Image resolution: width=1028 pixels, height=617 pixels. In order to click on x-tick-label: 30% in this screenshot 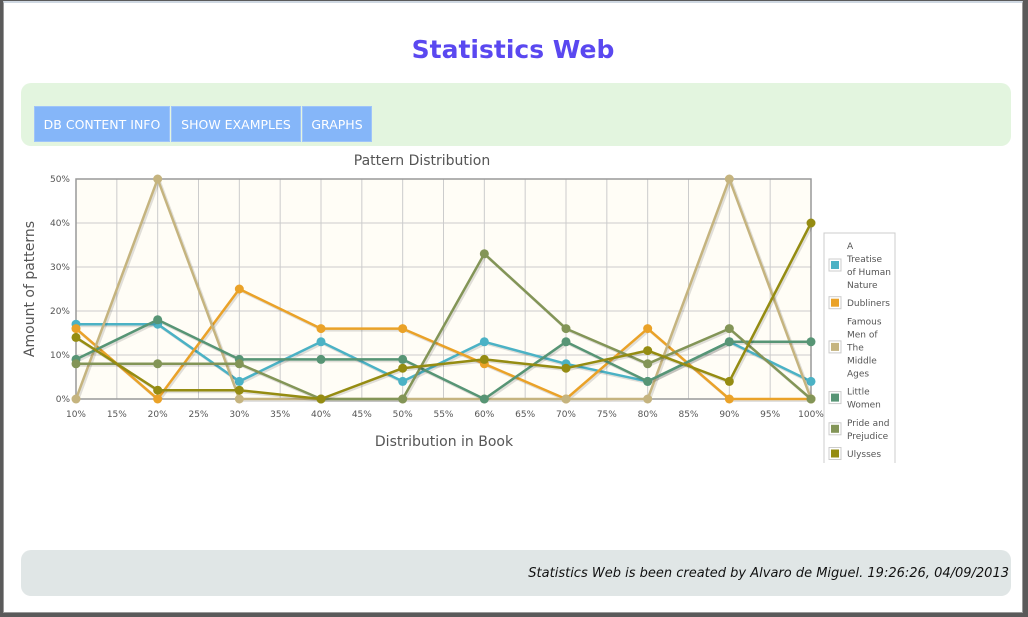, I will do `click(239, 415)`.